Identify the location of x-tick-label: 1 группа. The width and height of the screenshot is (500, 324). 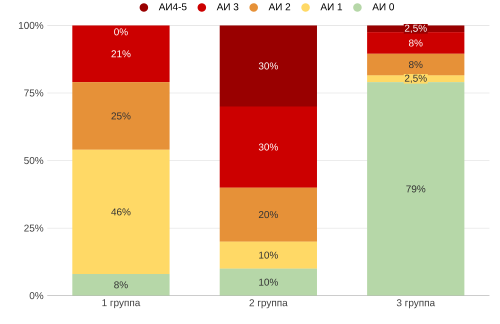
(121, 303).